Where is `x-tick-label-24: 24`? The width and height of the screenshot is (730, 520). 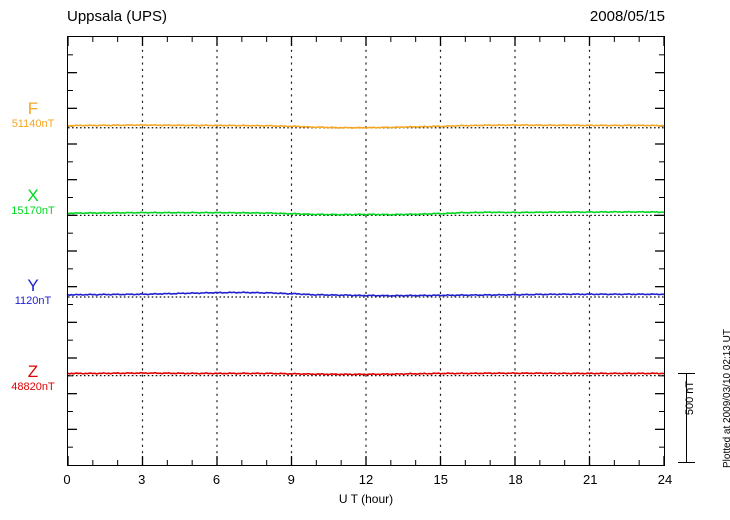
x-tick-label-24: 24 is located at coordinates (665, 479).